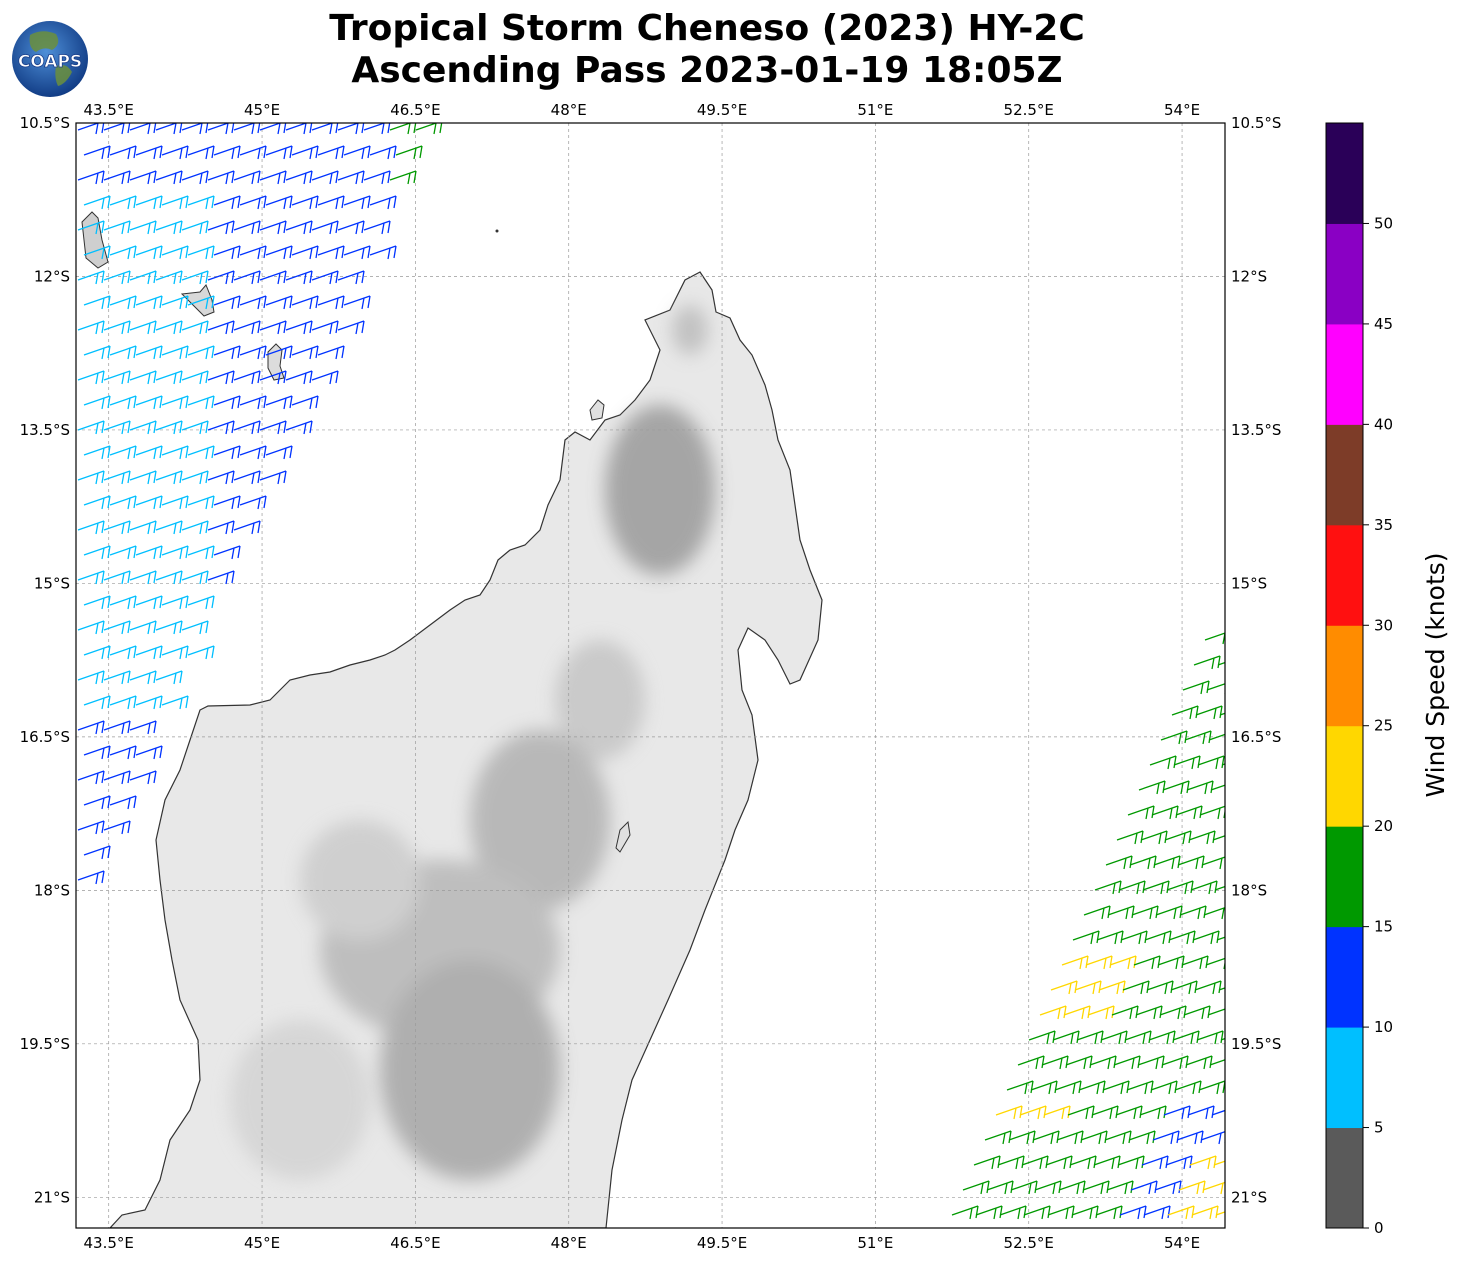 The width and height of the screenshot is (1463, 1264). What do you see at coordinates (1383, 525) in the screenshot?
I see `colorbar-tick-label: 35` at bounding box center [1383, 525].